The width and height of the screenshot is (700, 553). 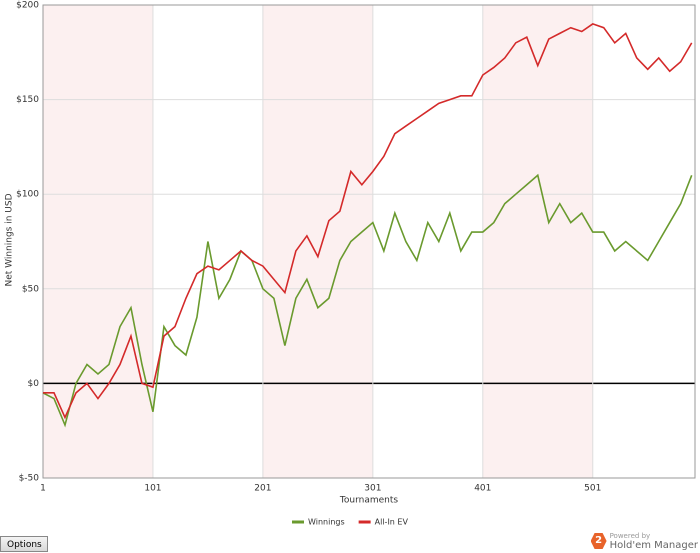 What do you see at coordinates (29, 479) in the screenshot?
I see `y-tick-label: $-50` at bounding box center [29, 479].